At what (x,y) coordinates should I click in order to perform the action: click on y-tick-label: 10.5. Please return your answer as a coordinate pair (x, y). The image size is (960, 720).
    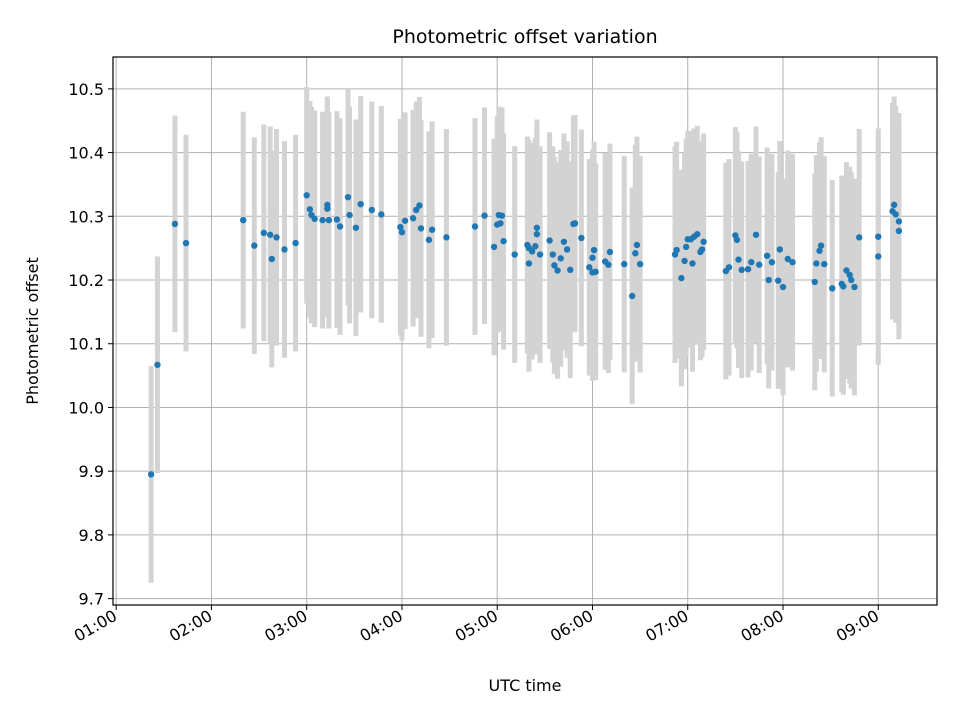
    Looking at the image, I should click on (86, 89).